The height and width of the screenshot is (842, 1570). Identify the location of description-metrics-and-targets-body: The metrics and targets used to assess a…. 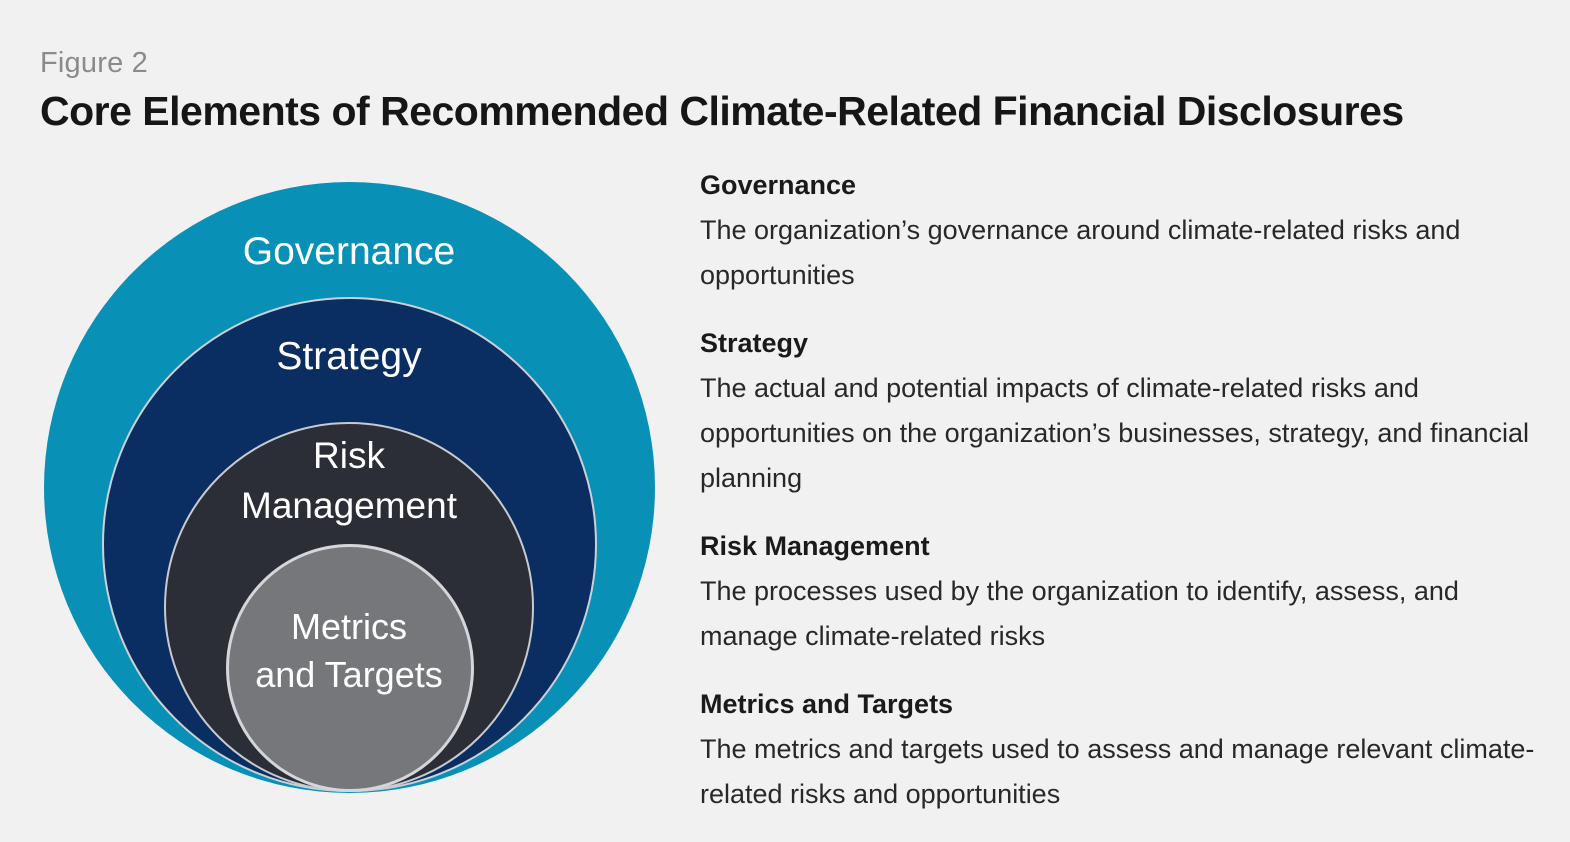
(1117, 771).